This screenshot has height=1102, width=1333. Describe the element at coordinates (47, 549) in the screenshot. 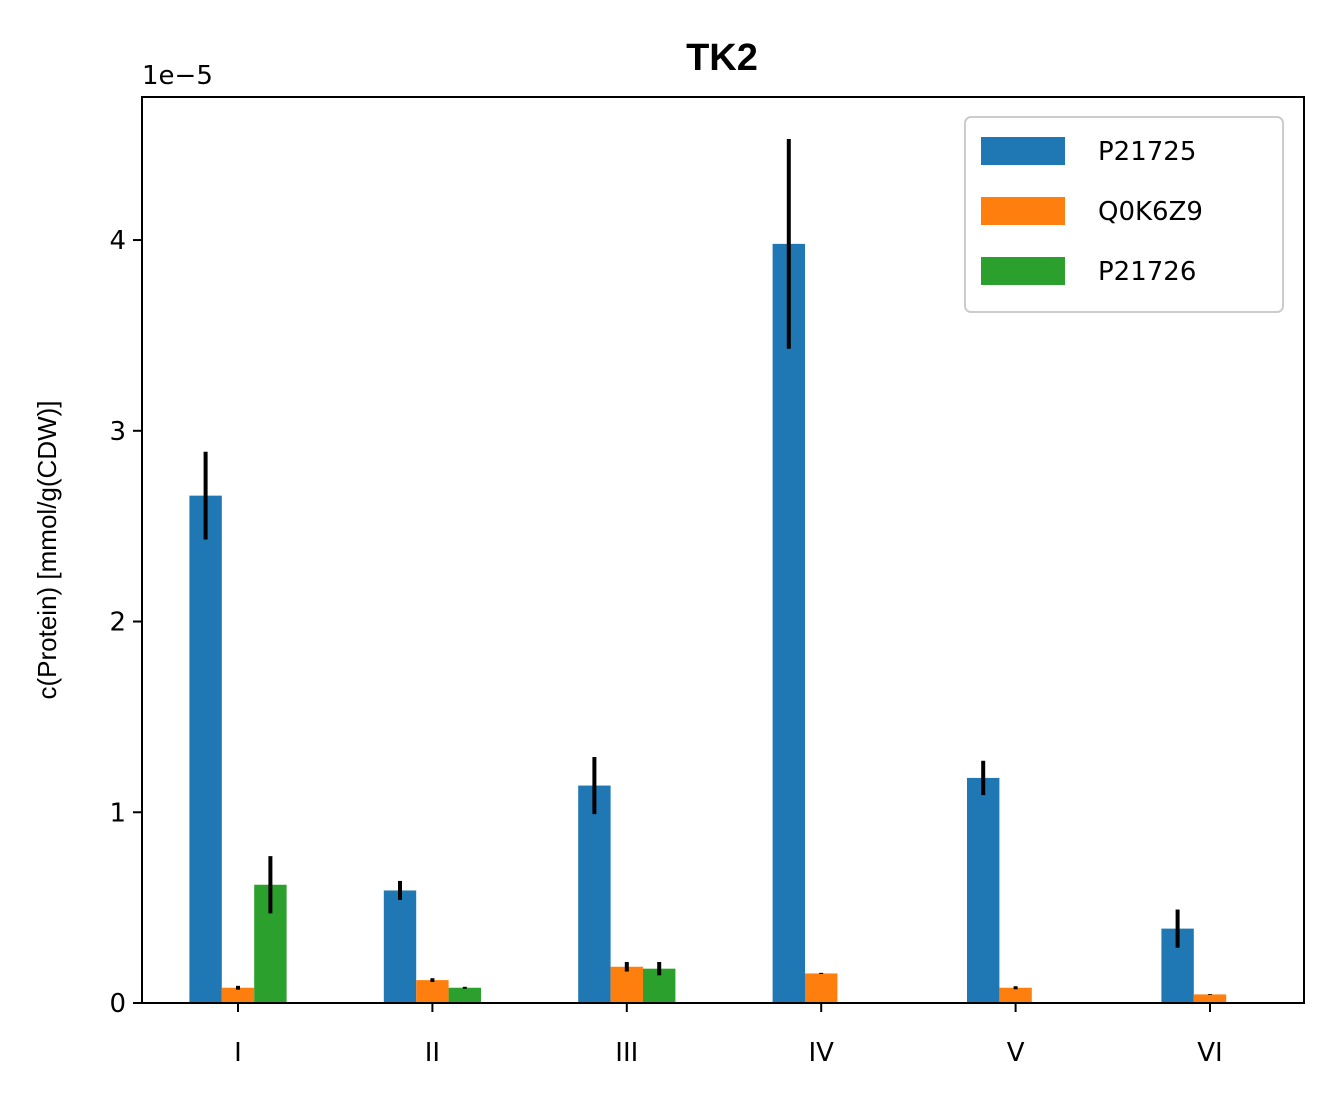

I see `y-axis-label: c(Protein) [mmol/g(CDW)]` at that location.